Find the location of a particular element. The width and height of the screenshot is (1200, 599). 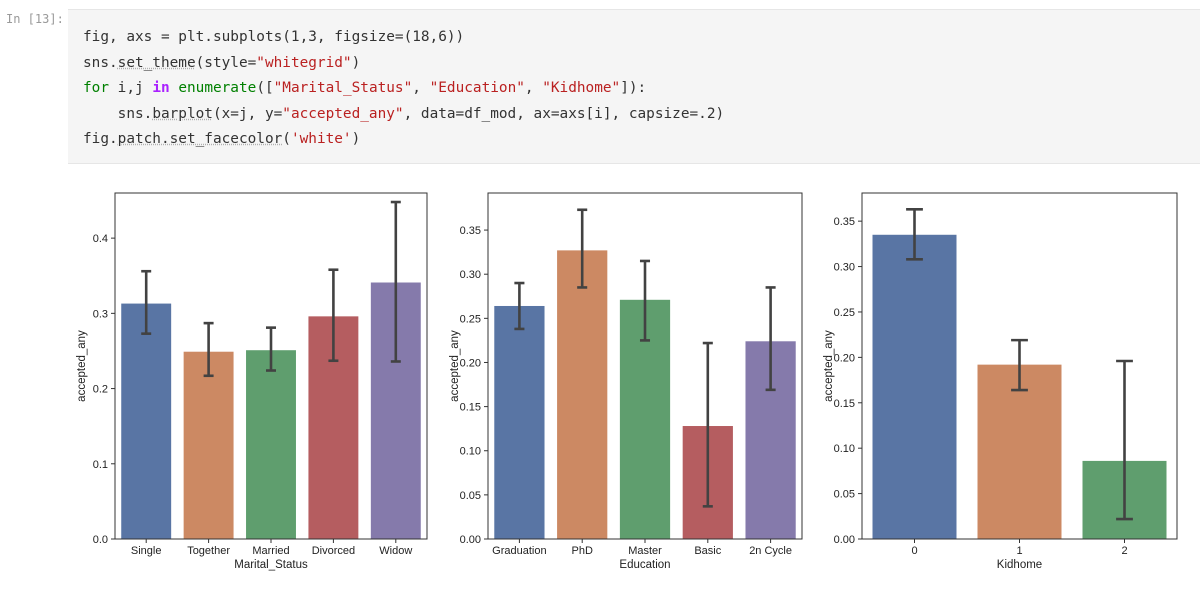

x-tick-label: Basic is located at coordinates (707, 551).